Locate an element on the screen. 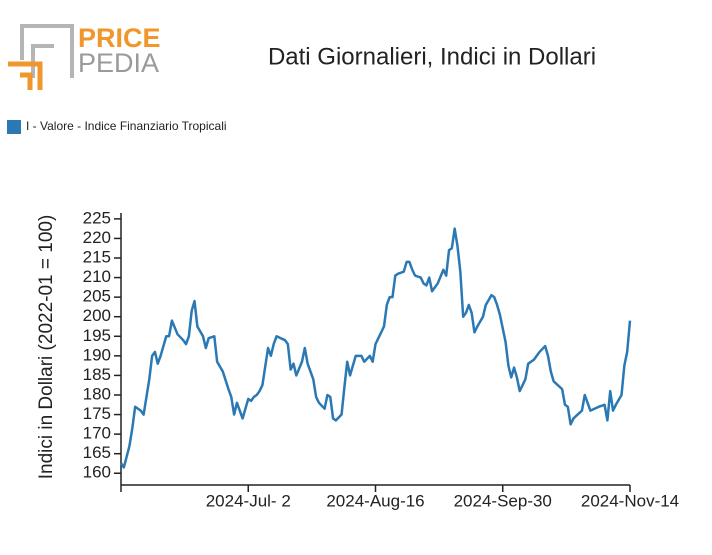 Image resolution: width=712 pixels, height=555 pixels. y-tick-label: 170 is located at coordinates (97, 433).